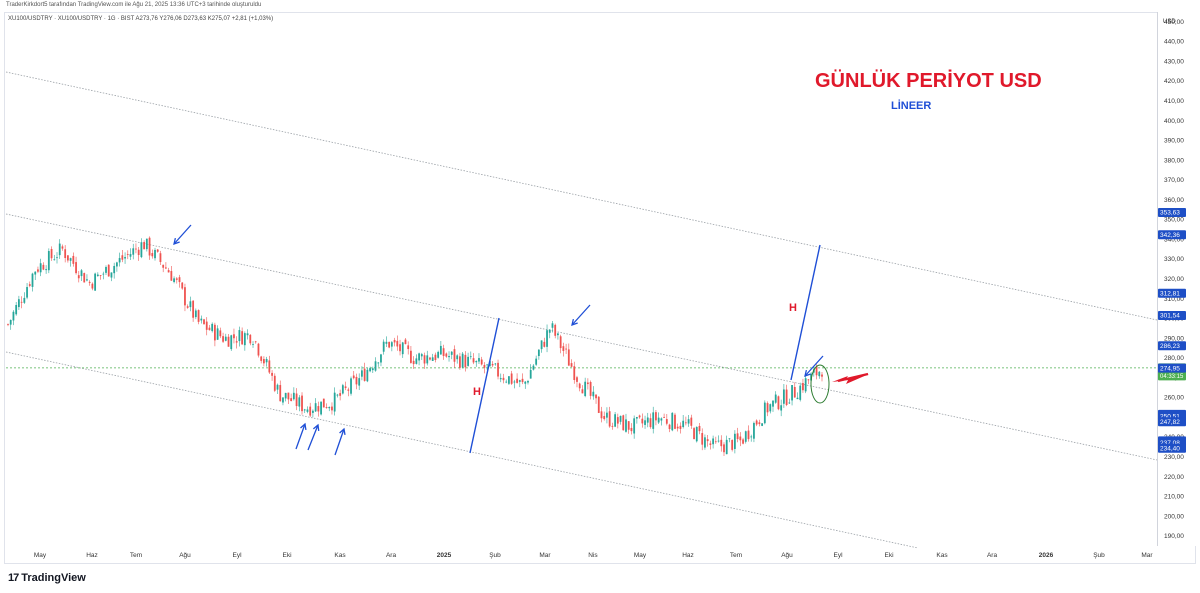 The width and height of the screenshot is (1200, 593). Describe the element at coordinates (1174, 497) in the screenshot. I see `y-tick-label: 210,00` at that location.